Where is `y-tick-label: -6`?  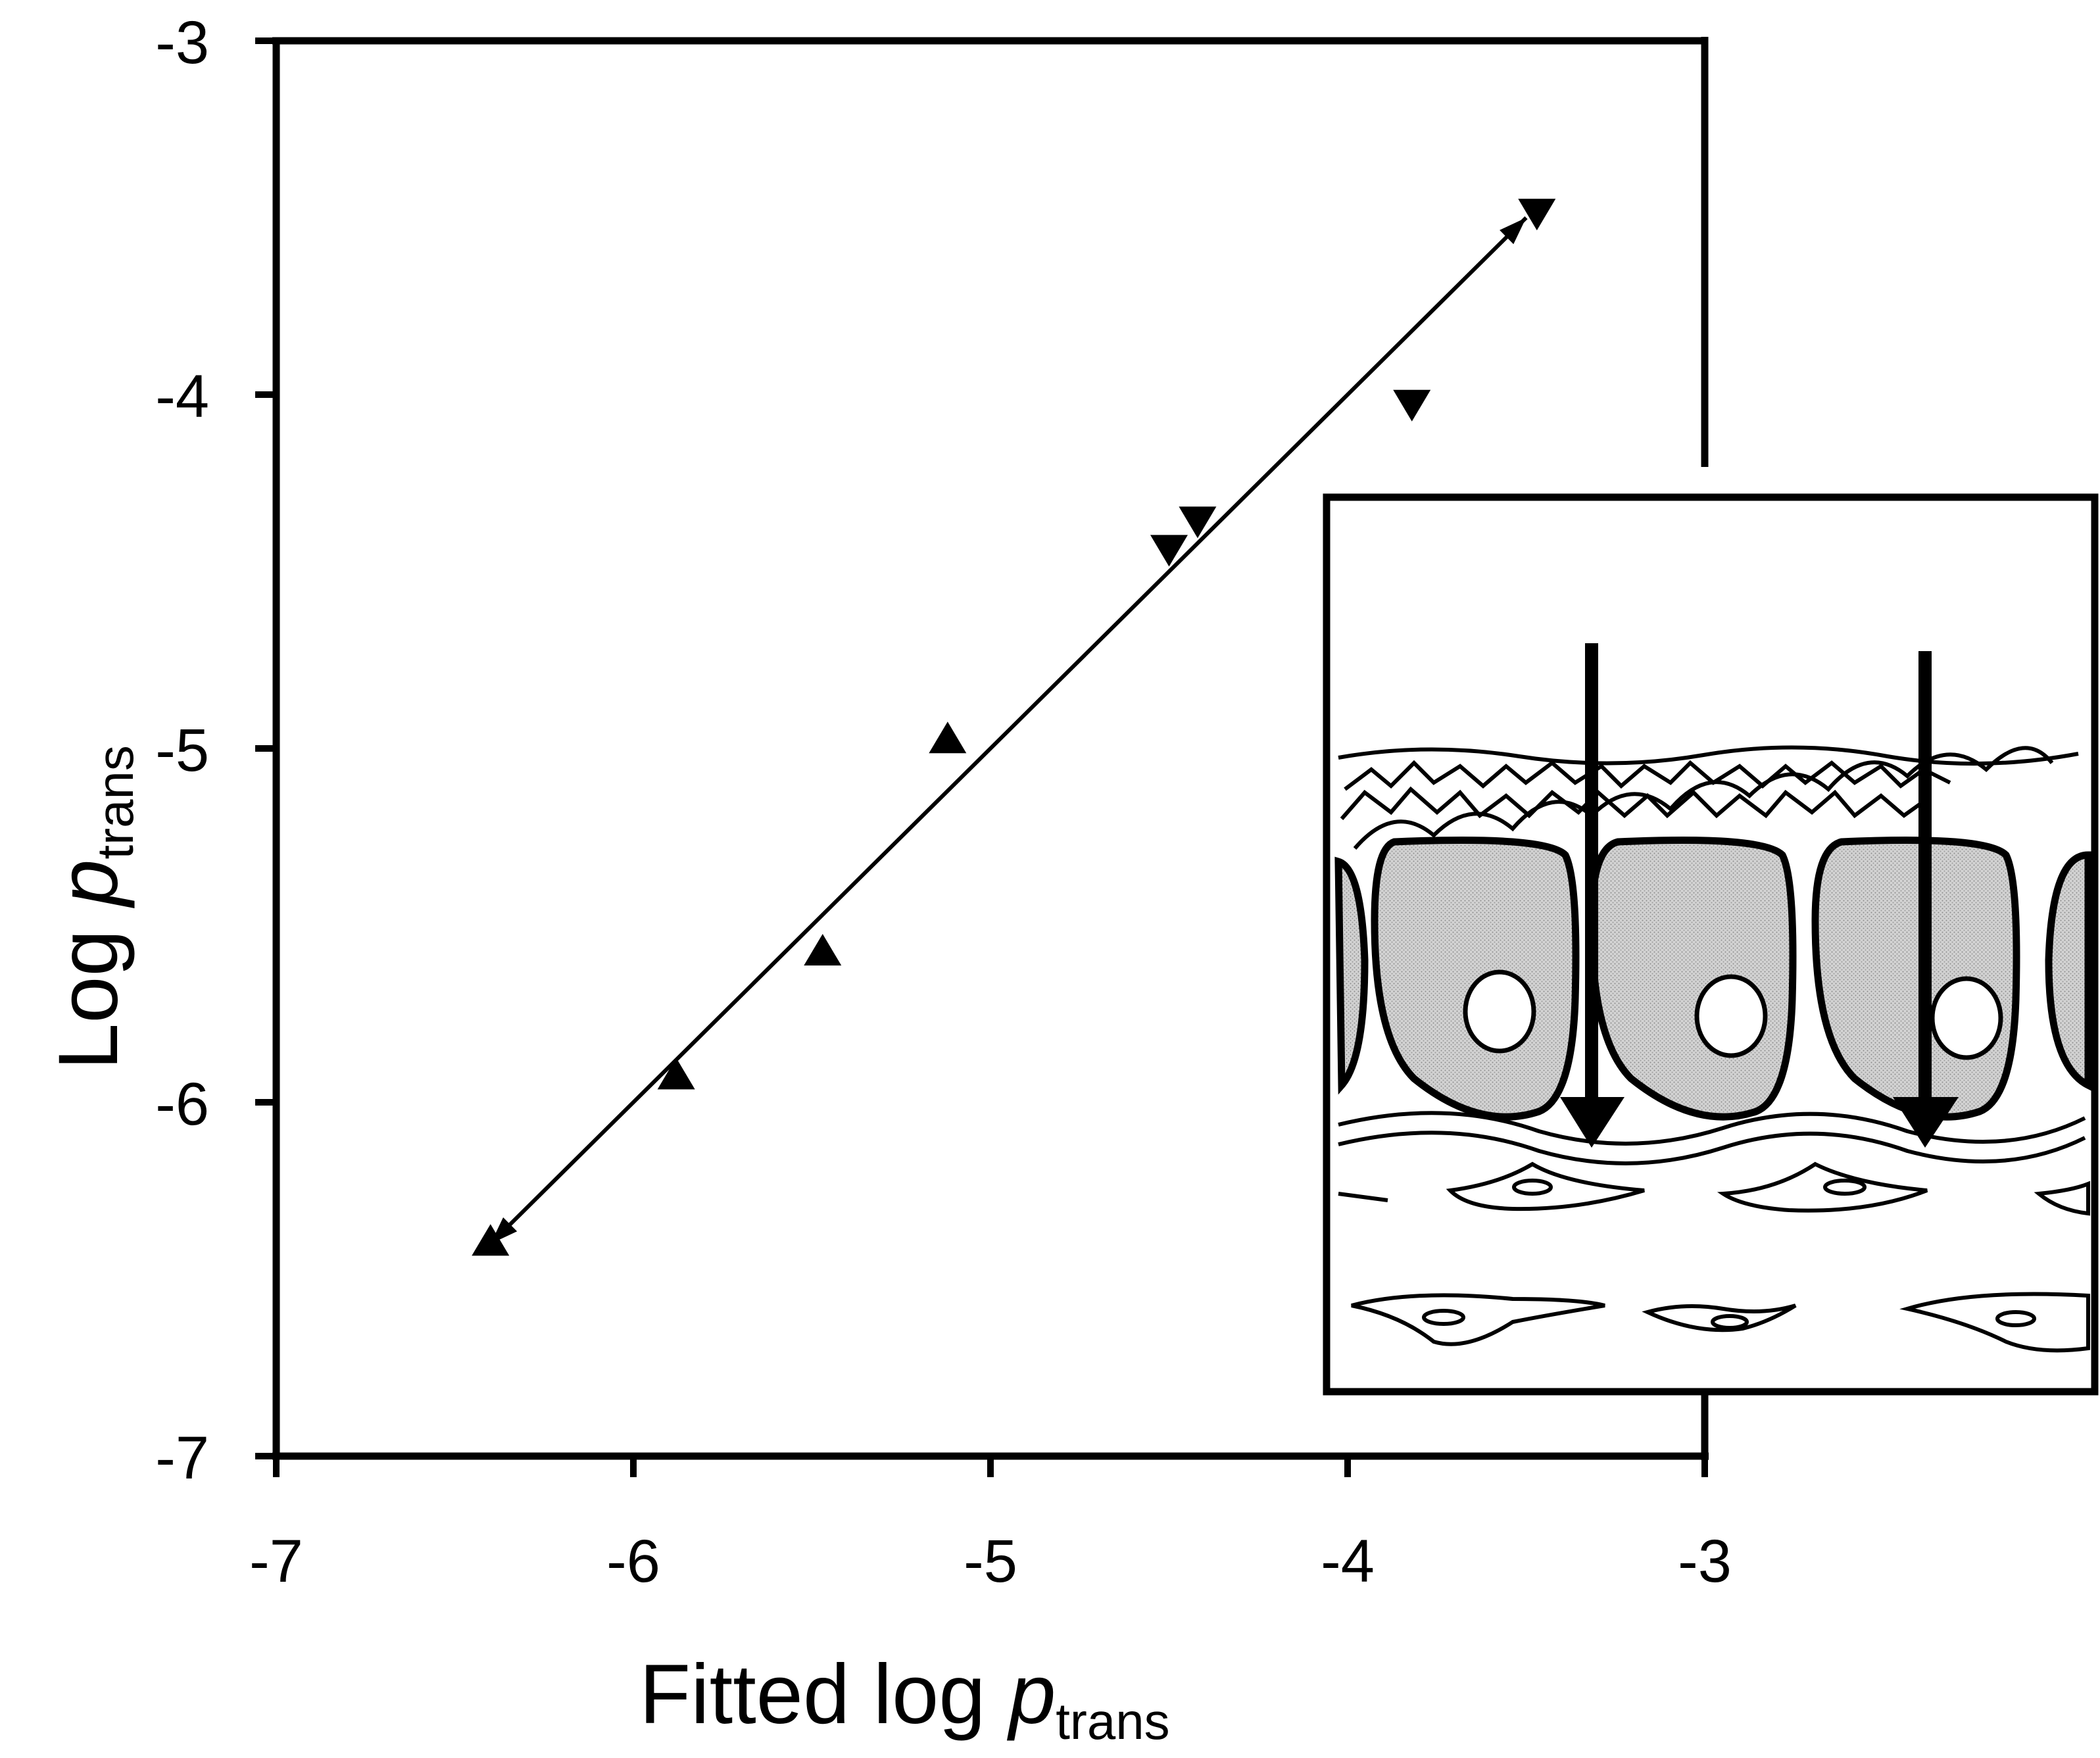 y-tick-label: -6 is located at coordinates (182, 1105).